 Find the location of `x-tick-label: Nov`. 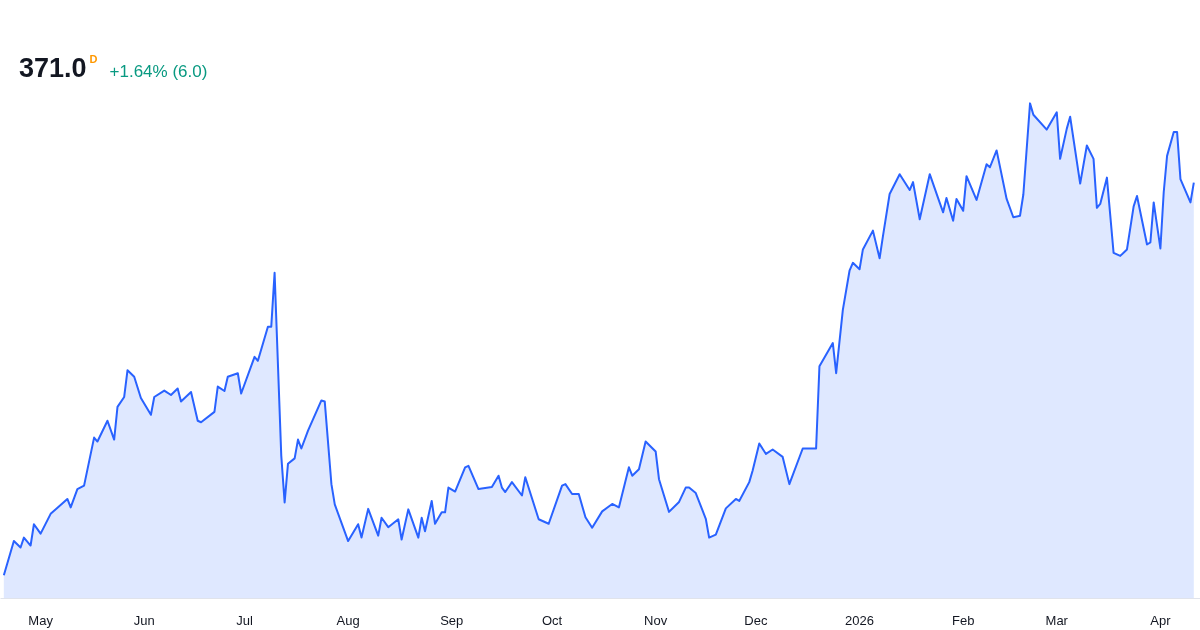

x-tick-label: Nov is located at coordinates (656, 620).